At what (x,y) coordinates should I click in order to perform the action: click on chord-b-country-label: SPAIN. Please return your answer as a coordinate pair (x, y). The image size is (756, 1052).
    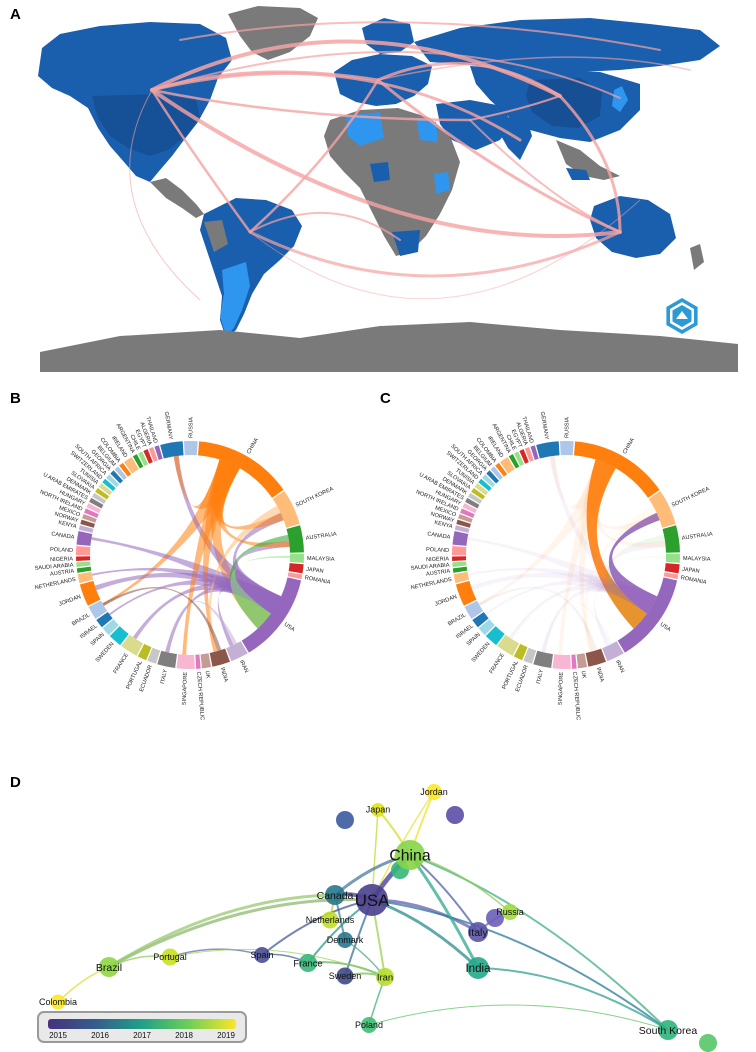
    Looking at the image, I should click on (98, 639).